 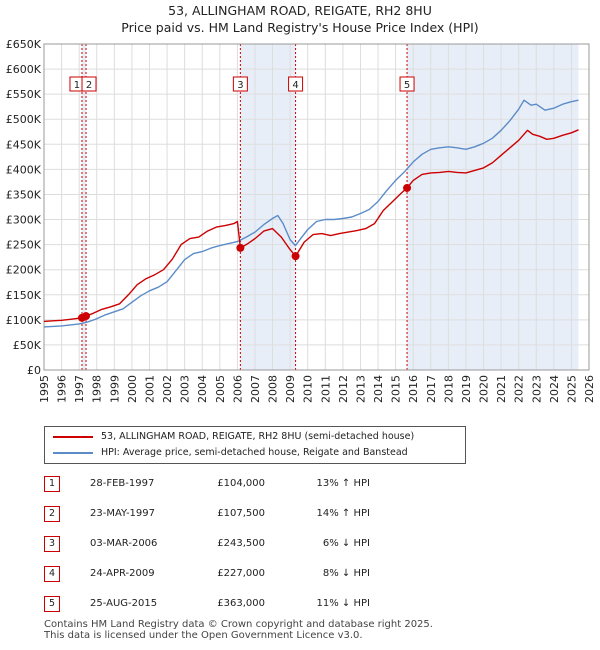 What do you see at coordinates (44, 389) in the screenshot?
I see `x-tick-label: 1995` at bounding box center [44, 389].